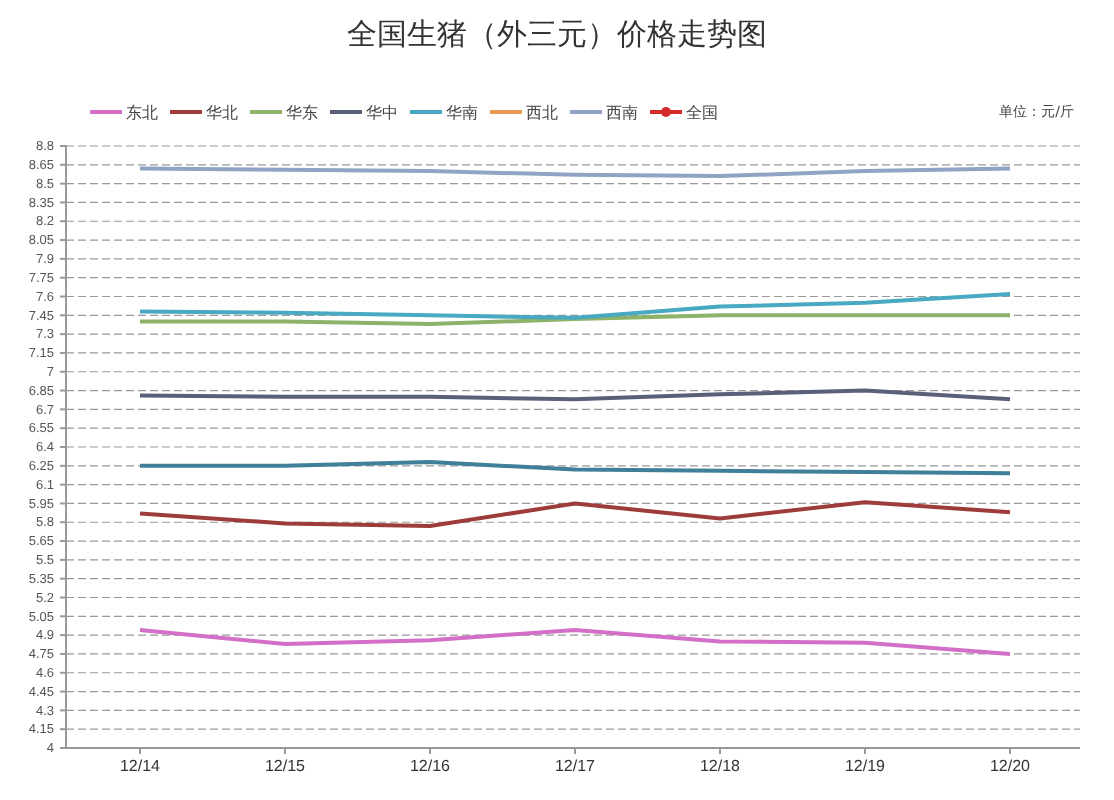  What do you see at coordinates (462, 113) in the screenshot?
I see `legend-label: 华南` at bounding box center [462, 113].